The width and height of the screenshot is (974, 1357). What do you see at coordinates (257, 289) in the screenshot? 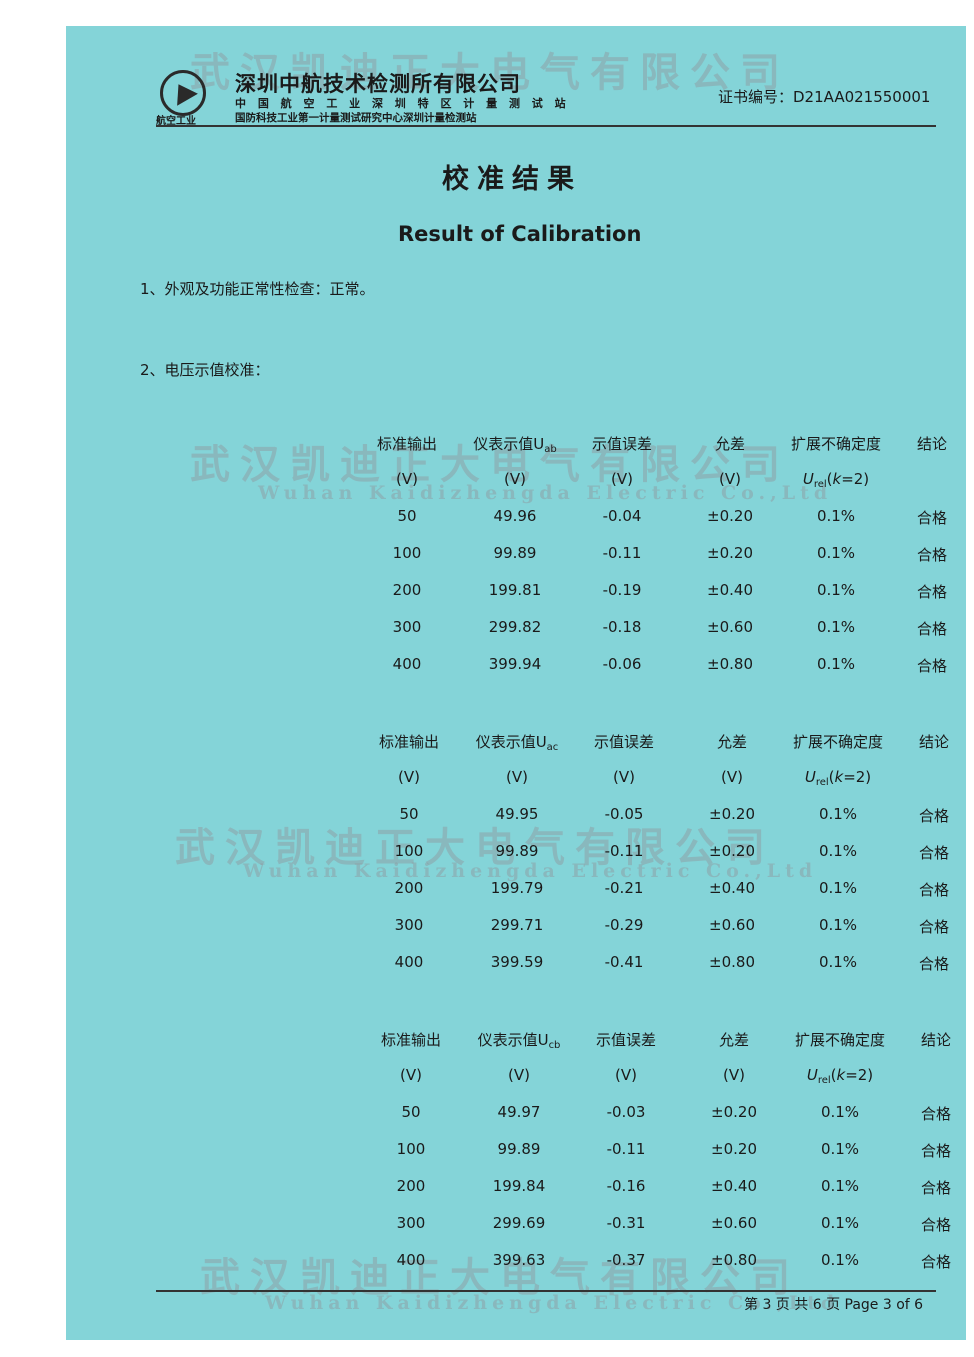
I see `section-appearance-check: 1、外观及功能正常性检查：正常。` at bounding box center [257, 289].